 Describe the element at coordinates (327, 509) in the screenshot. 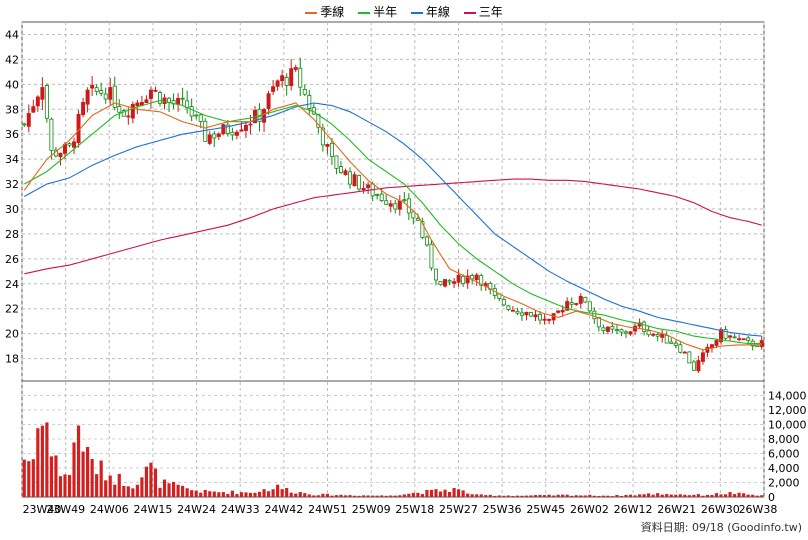

I see `x-tick-label: 24W51` at that location.